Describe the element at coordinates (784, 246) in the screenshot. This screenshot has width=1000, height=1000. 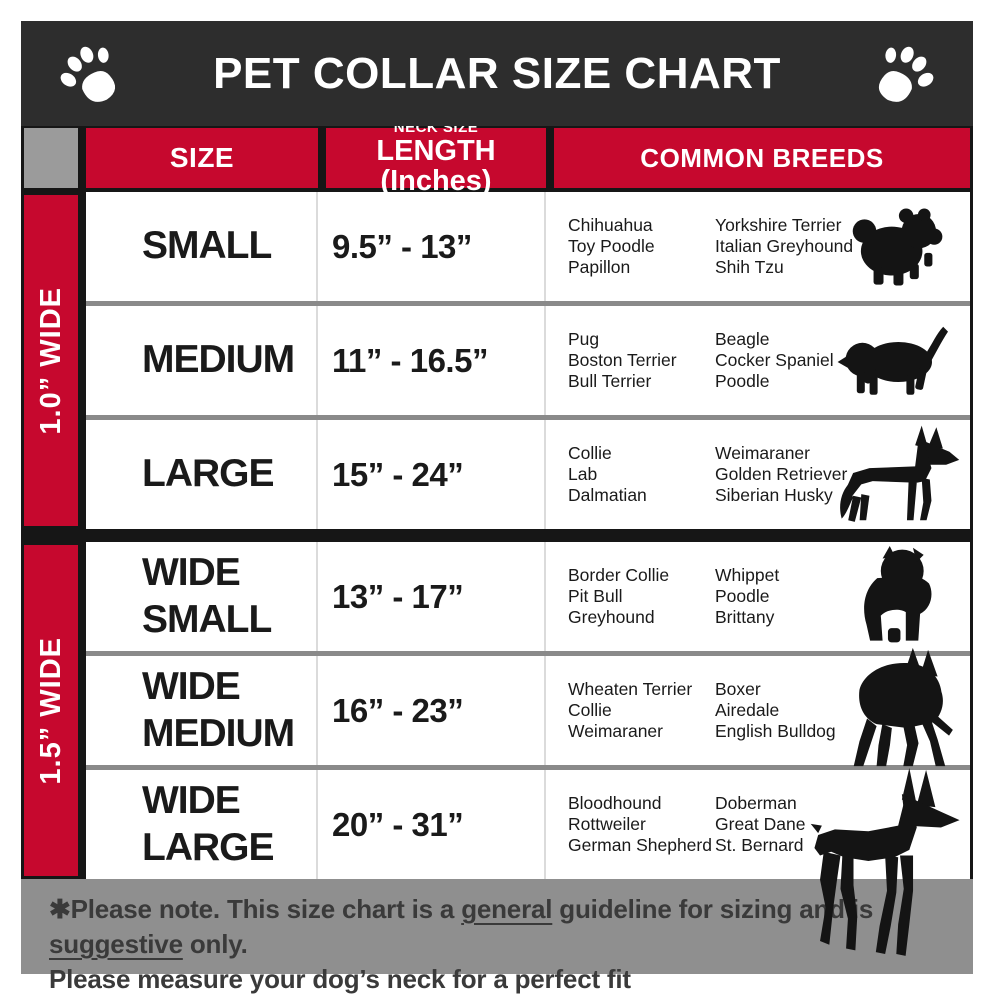
I see `breed-line: Italian Greyhound` at that location.